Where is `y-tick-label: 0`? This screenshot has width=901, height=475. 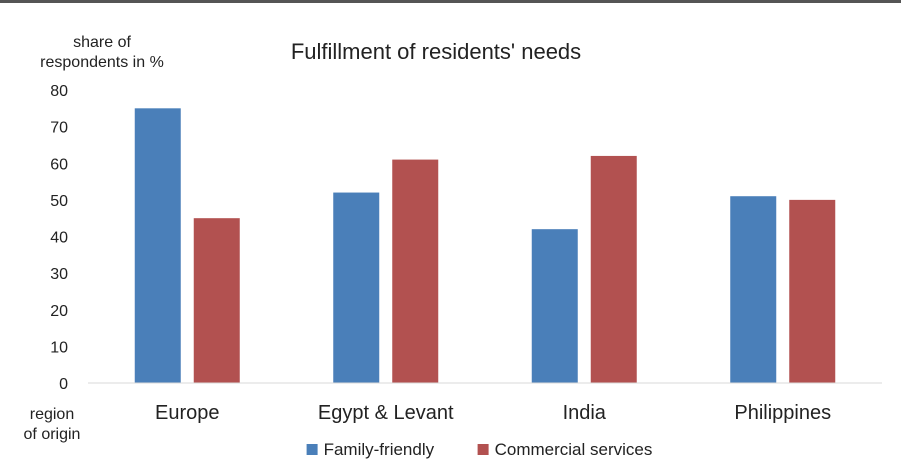 y-tick-label: 0 is located at coordinates (63, 384).